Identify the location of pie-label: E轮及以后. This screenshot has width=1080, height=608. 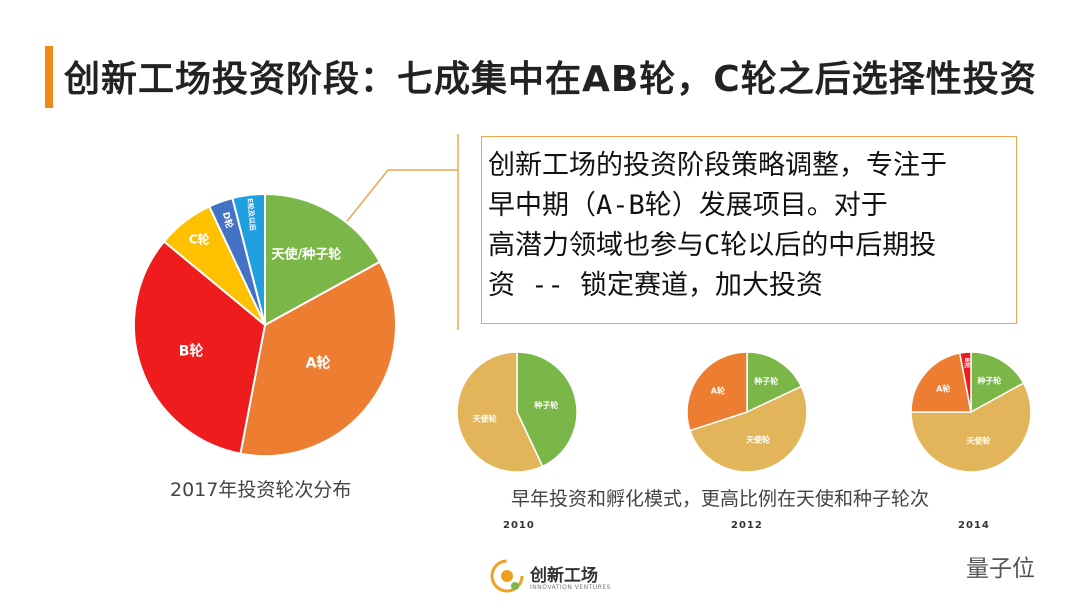
(252, 214).